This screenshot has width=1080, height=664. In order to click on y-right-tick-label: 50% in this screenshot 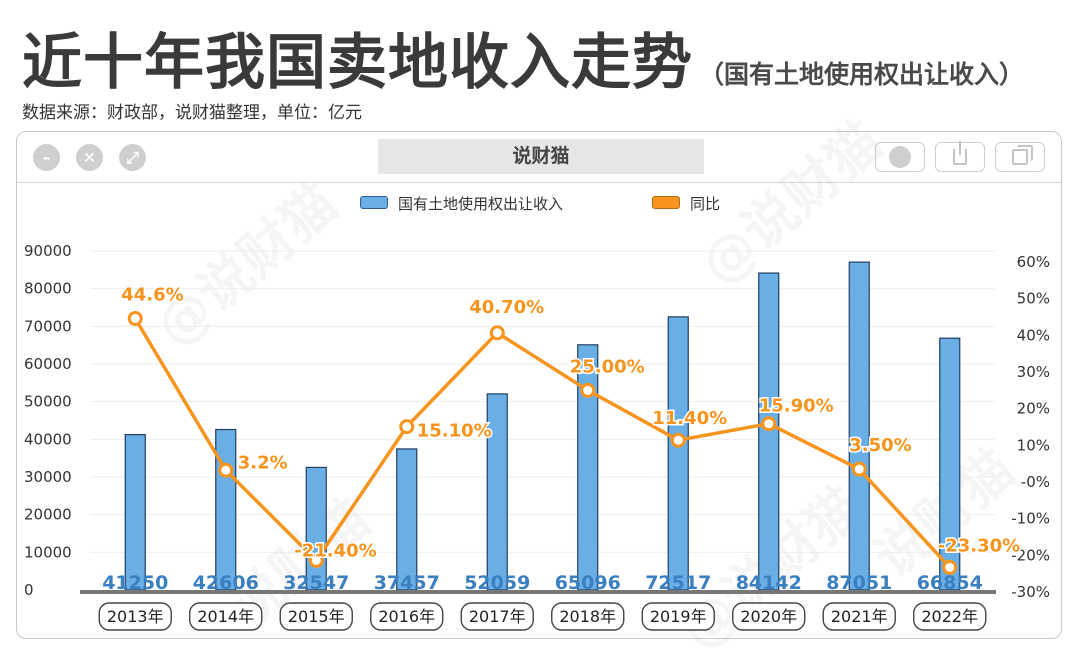, I will do `click(1033, 299)`.